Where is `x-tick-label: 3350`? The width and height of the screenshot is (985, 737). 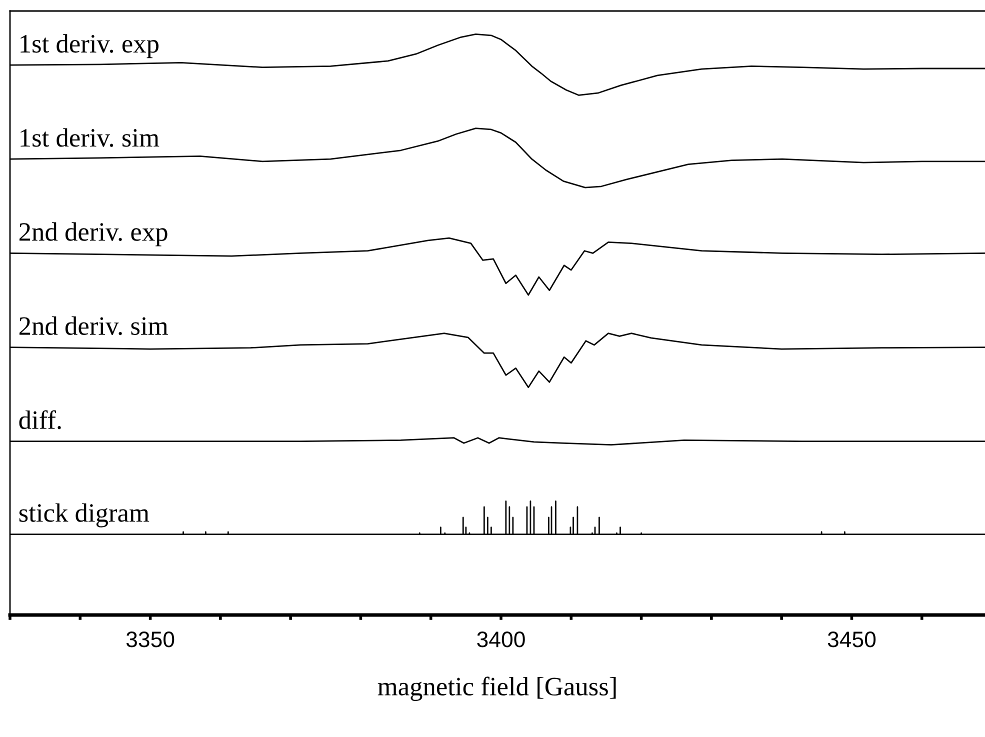
x-tick-label: 3350 is located at coordinates (150, 640).